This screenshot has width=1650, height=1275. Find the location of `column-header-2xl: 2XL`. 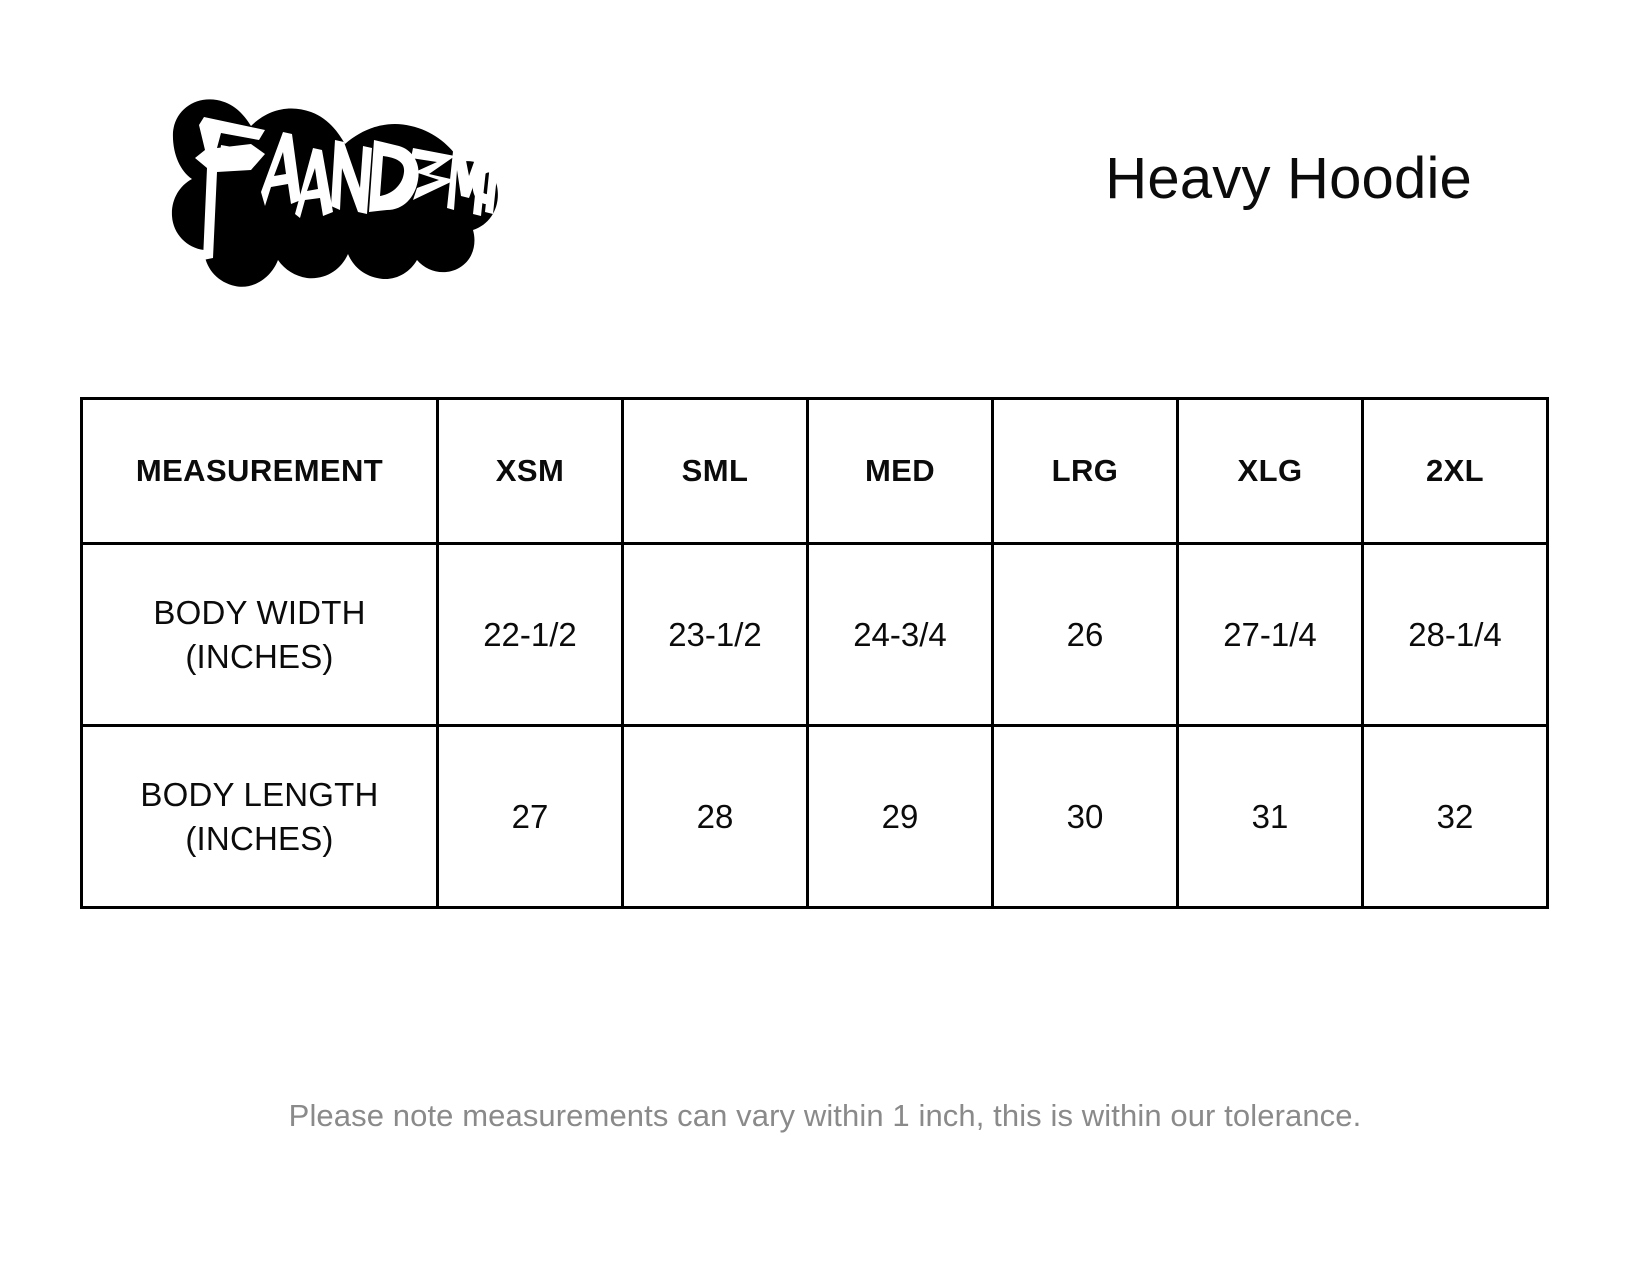

column-header-2xl: 2XL is located at coordinates (1455, 471).